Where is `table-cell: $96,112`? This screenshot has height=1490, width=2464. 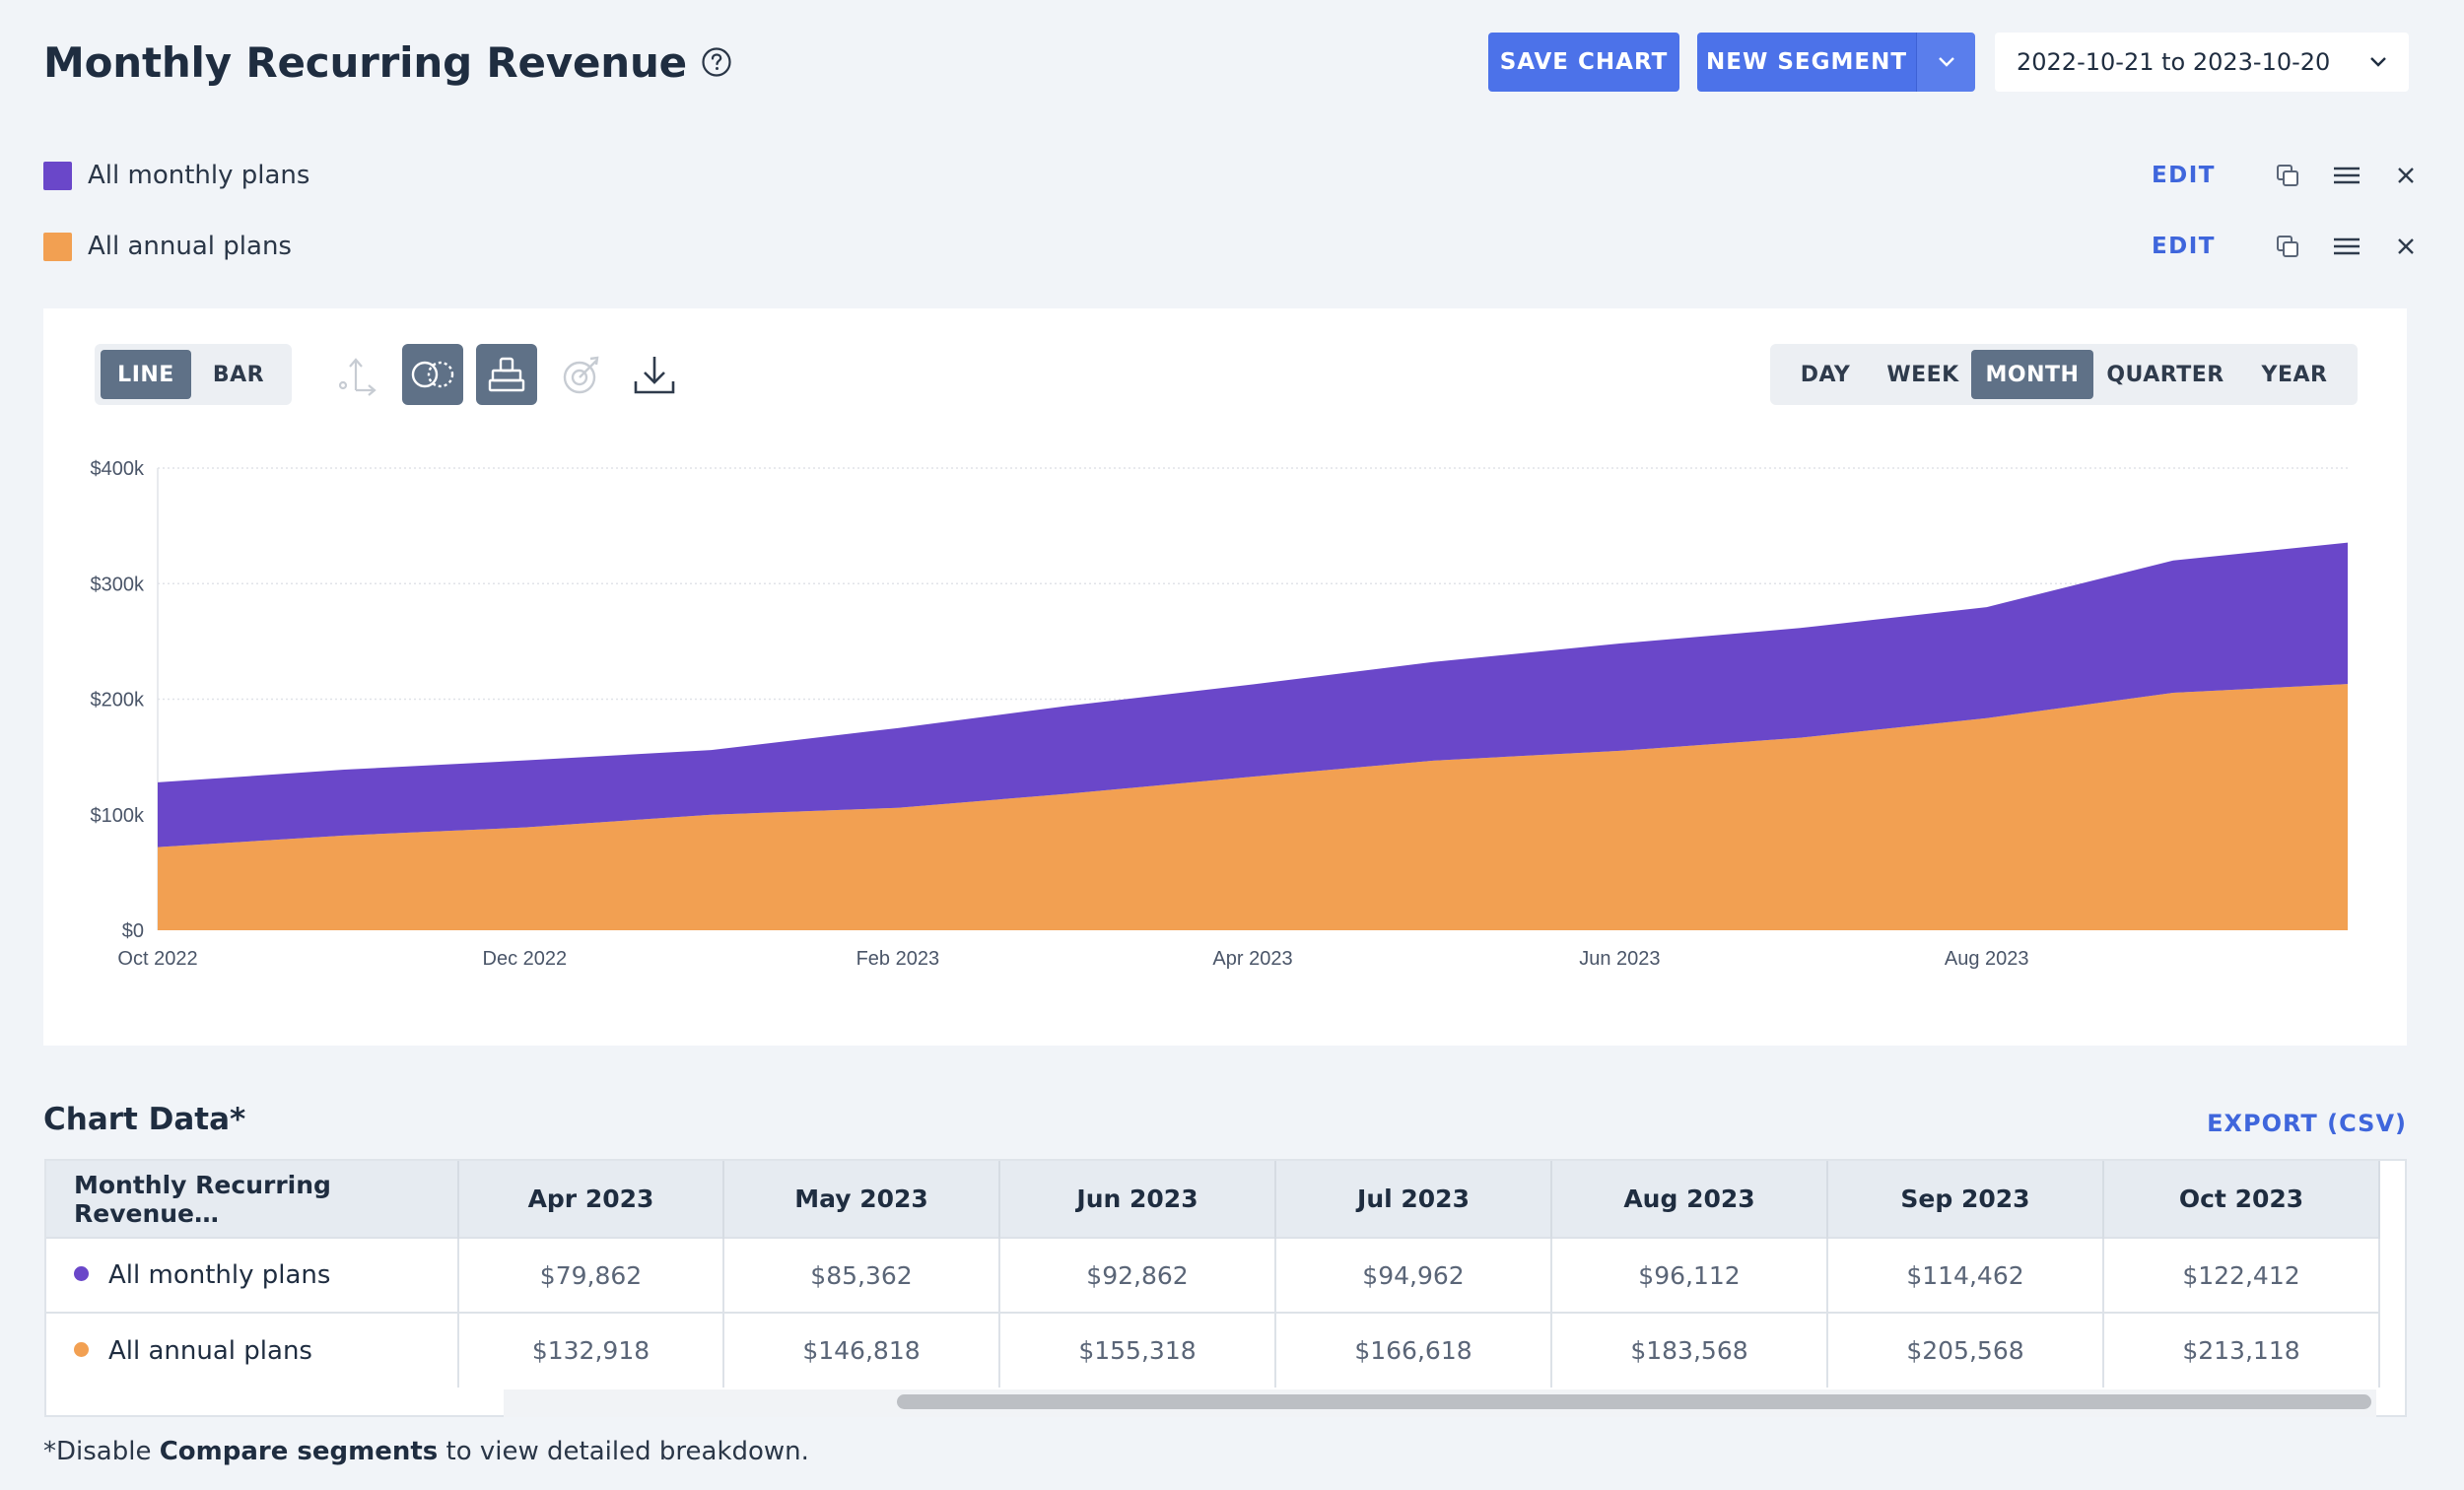
table-cell: $96,112 is located at coordinates (1689, 1275).